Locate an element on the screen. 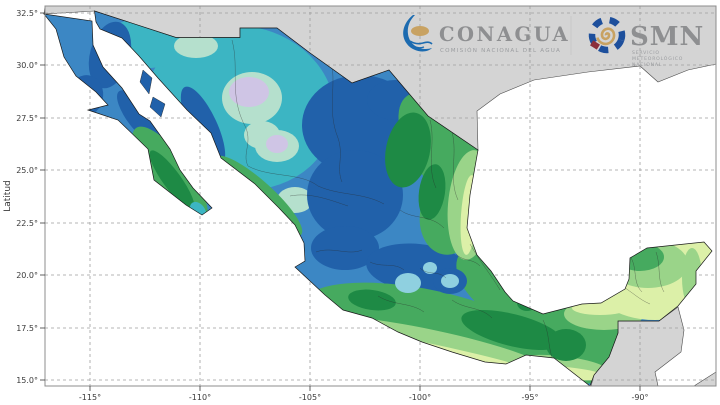 The width and height of the screenshot is (720, 405). y-axis-title: Latitud is located at coordinates (8, 196).